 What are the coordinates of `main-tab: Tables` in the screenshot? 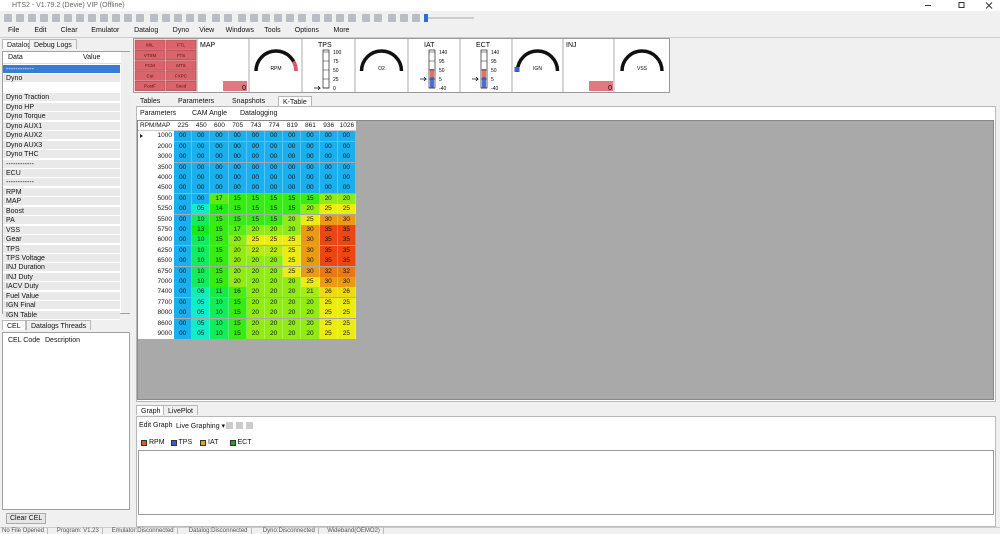 It's located at (150, 101).